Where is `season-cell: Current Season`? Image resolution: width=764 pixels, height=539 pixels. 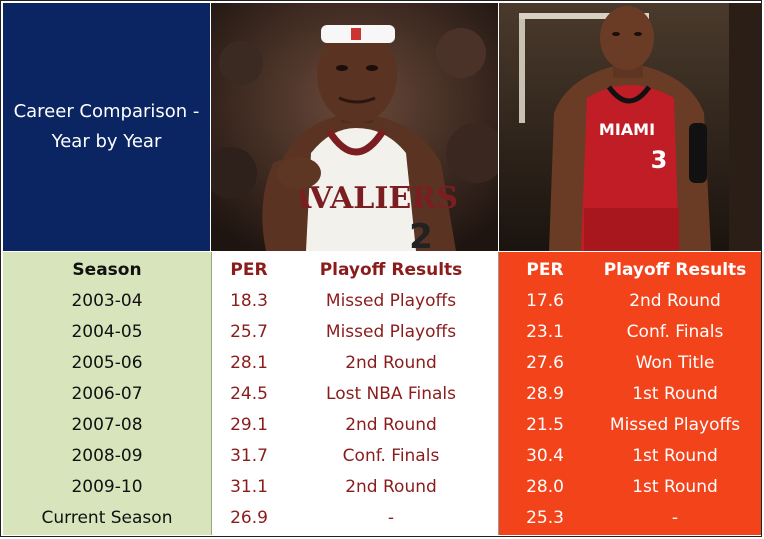 season-cell: Current Season is located at coordinates (107, 517).